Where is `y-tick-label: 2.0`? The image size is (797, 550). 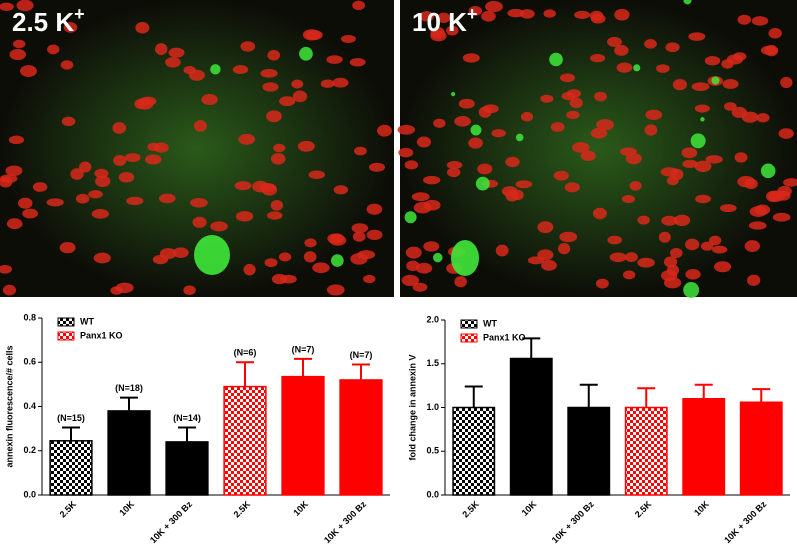 y-tick-label: 2.0 is located at coordinates (432, 319).